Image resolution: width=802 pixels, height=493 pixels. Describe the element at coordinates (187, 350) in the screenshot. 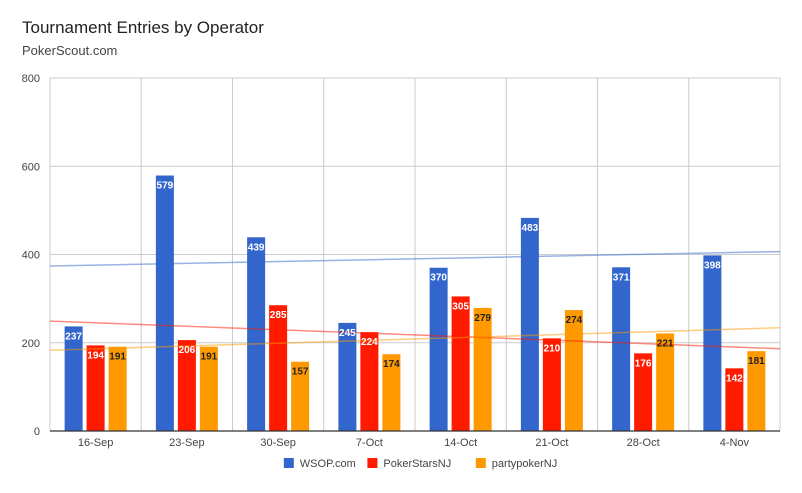

I see `data-label: 206` at that location.